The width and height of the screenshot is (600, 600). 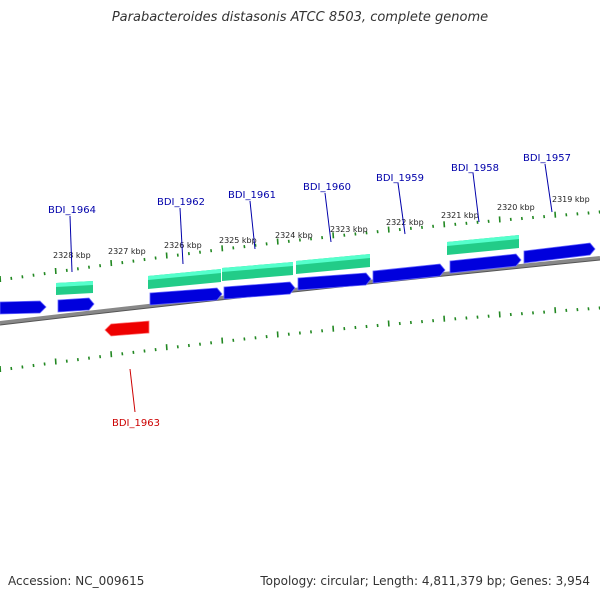 What do you see at coordinates (127, 251) in the screenshot?
I see `kbp-label: 2327 kbp` at bounding box center [127, 251].